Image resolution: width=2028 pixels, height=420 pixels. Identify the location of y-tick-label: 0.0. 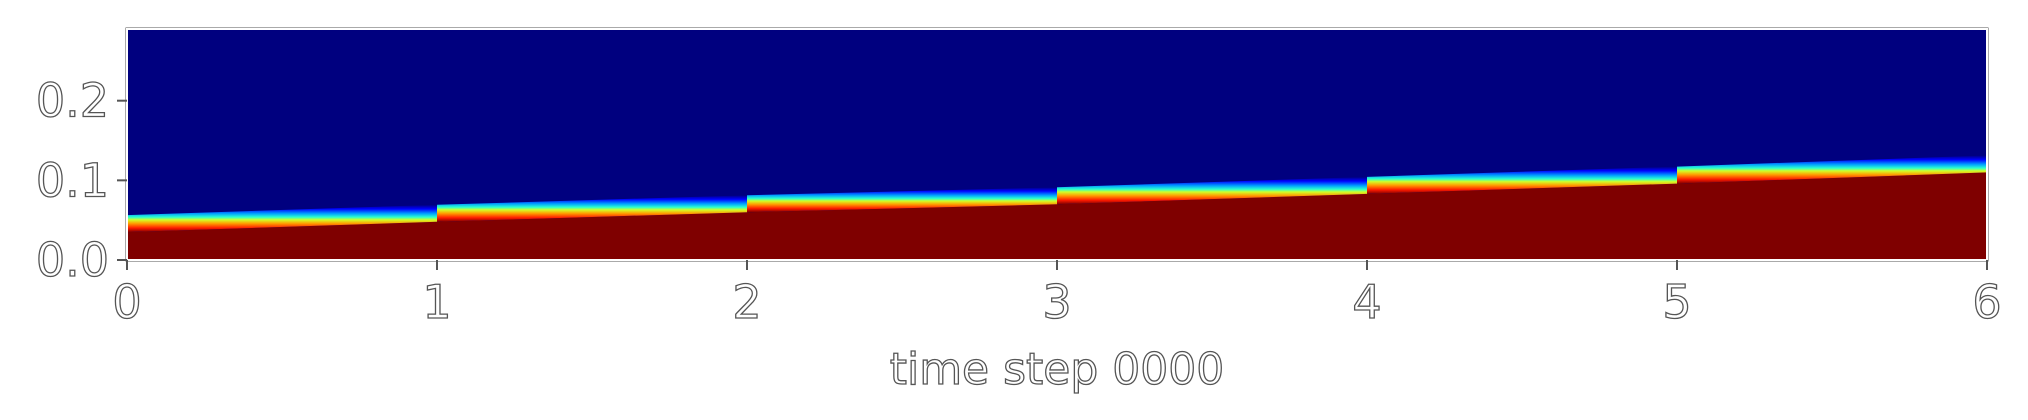
(72, 260).